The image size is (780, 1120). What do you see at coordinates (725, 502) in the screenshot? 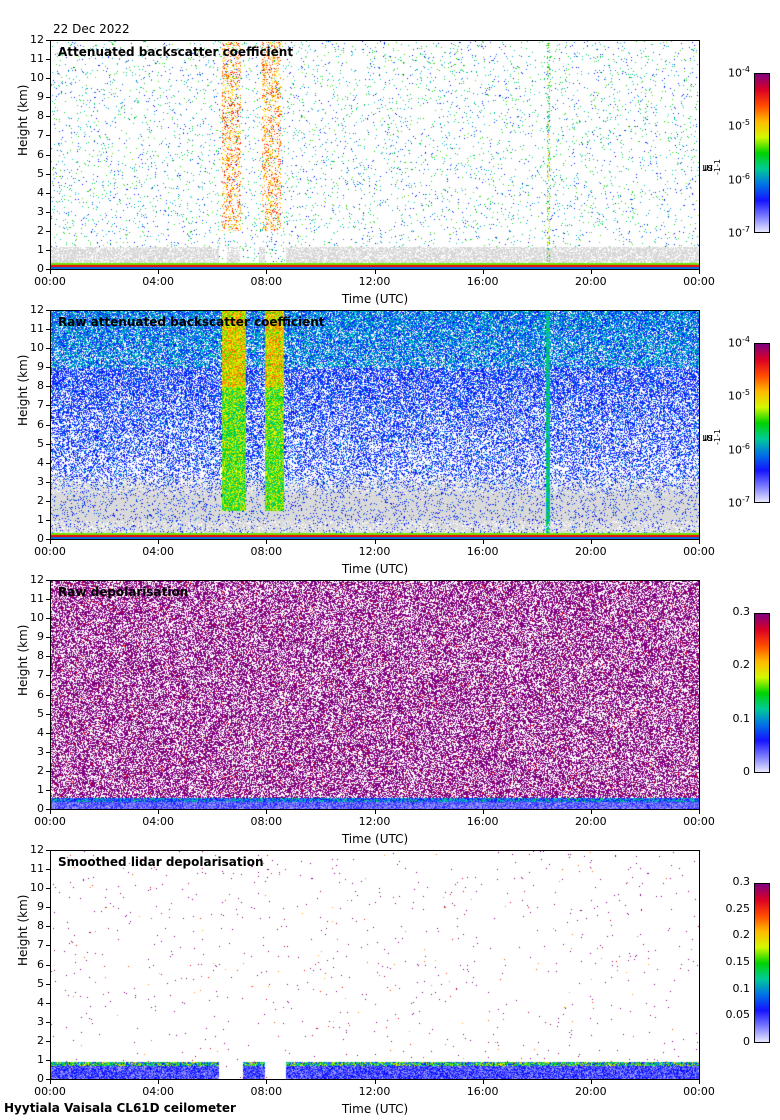
I see `colorbar-tick-label: 10-7` at bounding box center [725, 502].